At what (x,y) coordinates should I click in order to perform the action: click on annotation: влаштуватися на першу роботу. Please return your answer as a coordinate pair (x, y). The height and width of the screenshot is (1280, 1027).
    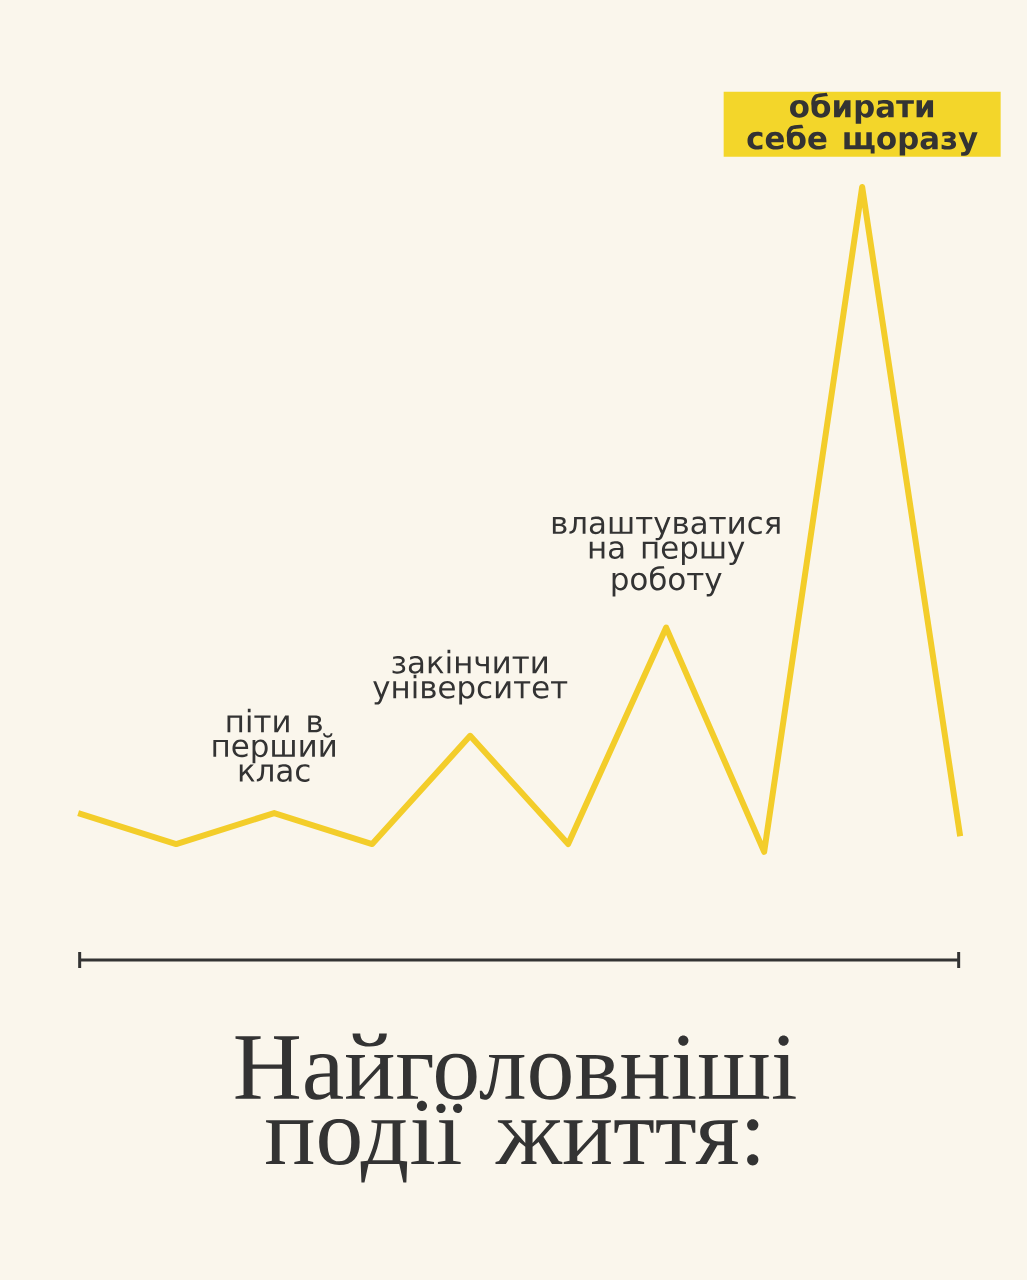
    Looking at the image, I should click on (666, 556).